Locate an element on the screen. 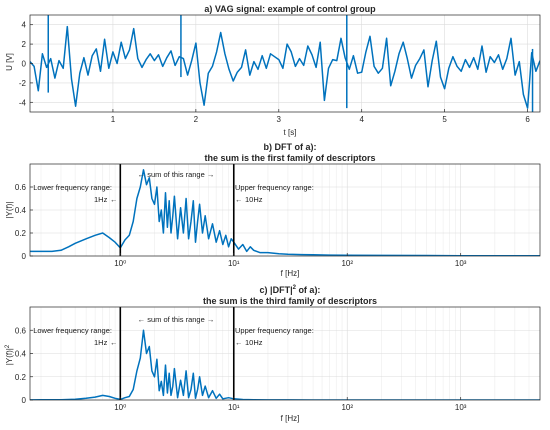  panel-a-y-ticks: -4 -2 0 2 4 is located at coordinates (26, 64).